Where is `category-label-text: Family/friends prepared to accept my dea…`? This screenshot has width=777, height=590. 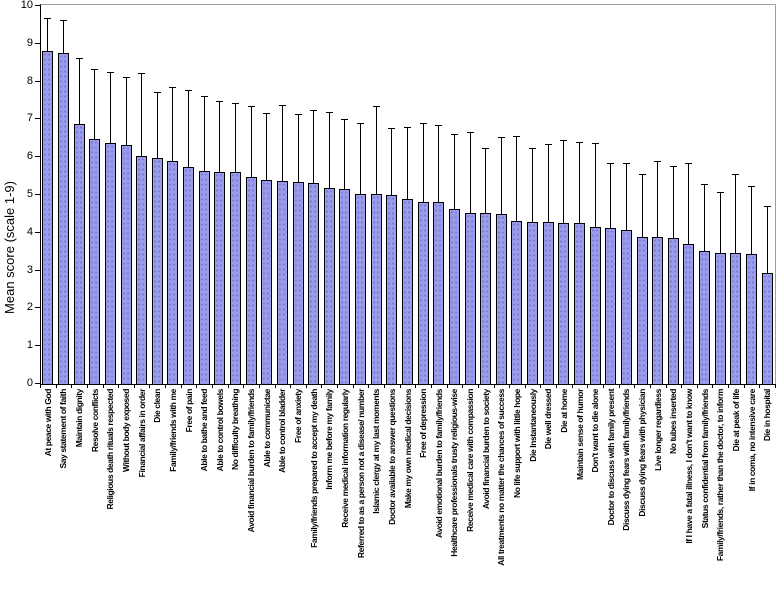 category-label-text: Family/friends prepared to accept my dea… is located at coordinates (313, 468).